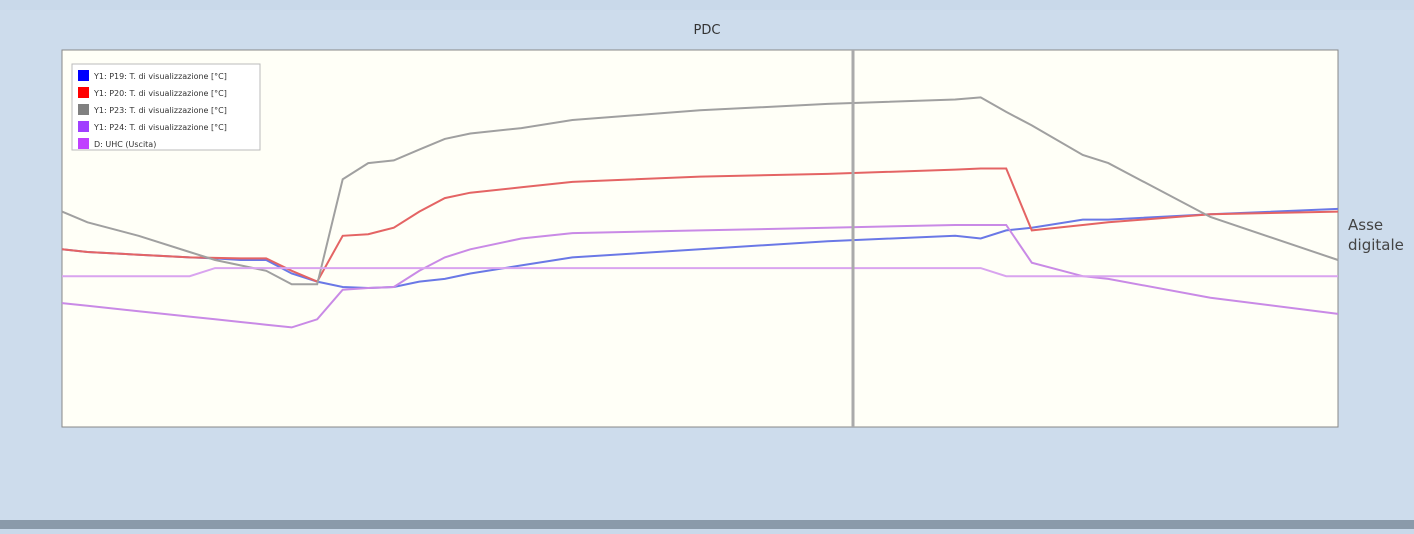  Describe the element at coordinates (160, 127) in the screenshot. I see `legend-label: Y1: P24: T. di visualizzazione [°C]` at that location.